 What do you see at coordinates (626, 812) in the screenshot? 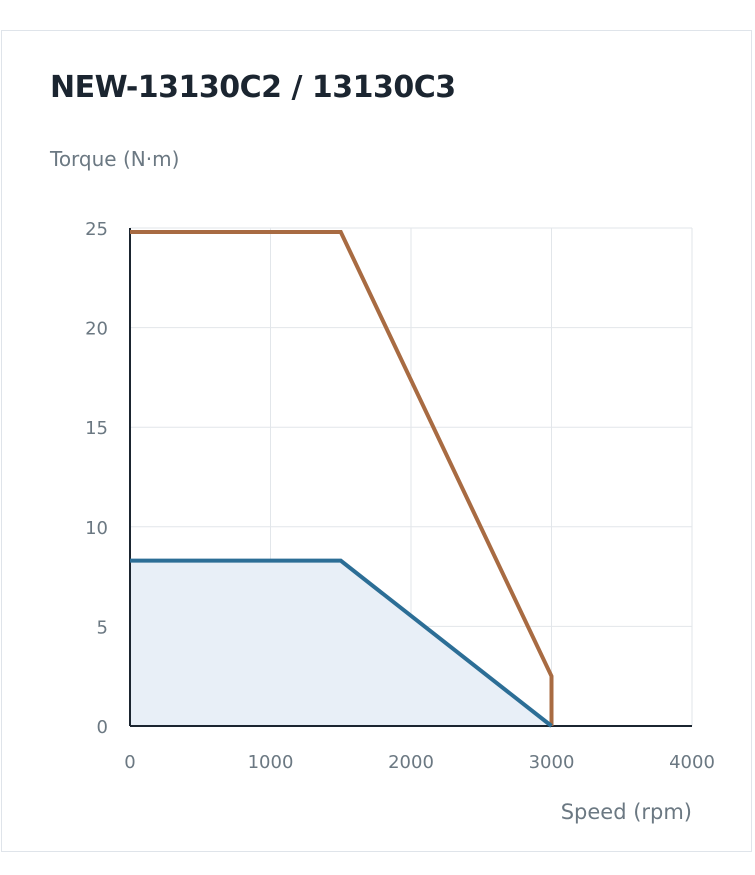
I see `x-axis-label: Speed (rpm)` at bounding box center [626, 812].